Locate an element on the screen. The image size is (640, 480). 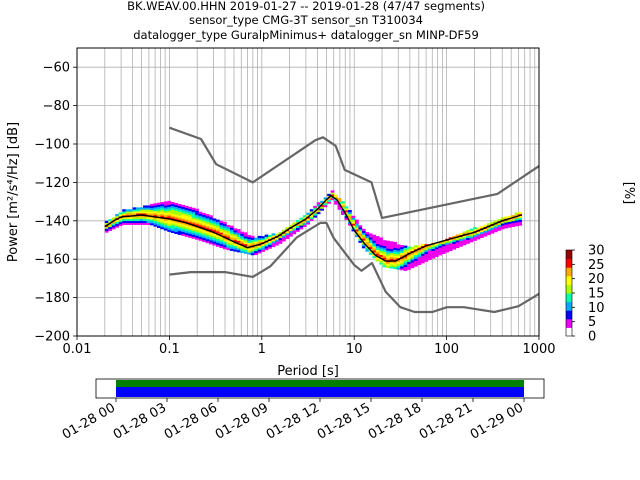
timeline-tick-label: 01-28 12 is located at coordinates (293, 421).